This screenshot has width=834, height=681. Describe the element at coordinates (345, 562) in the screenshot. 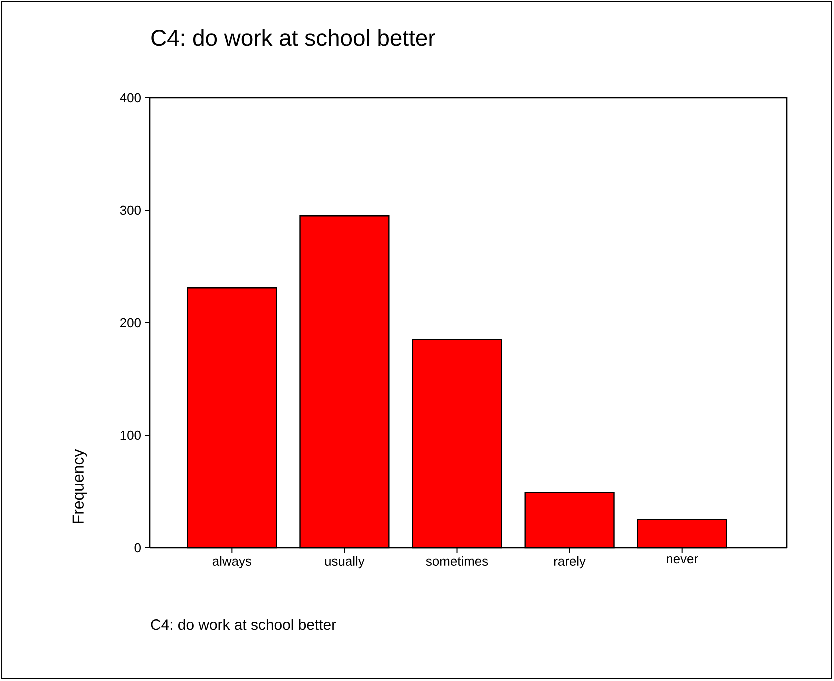

I see `x-tick-label: usually` at that location.